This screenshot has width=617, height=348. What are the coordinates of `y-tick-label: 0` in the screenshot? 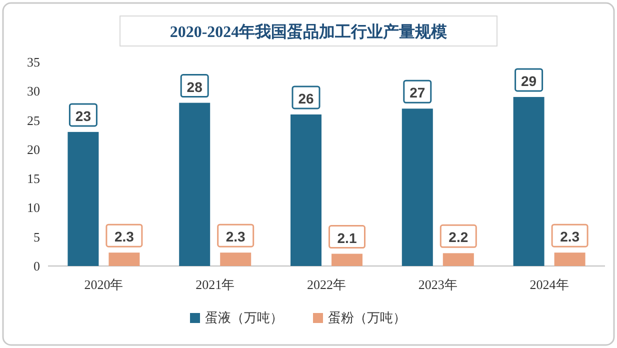 It's located at (37, 266).